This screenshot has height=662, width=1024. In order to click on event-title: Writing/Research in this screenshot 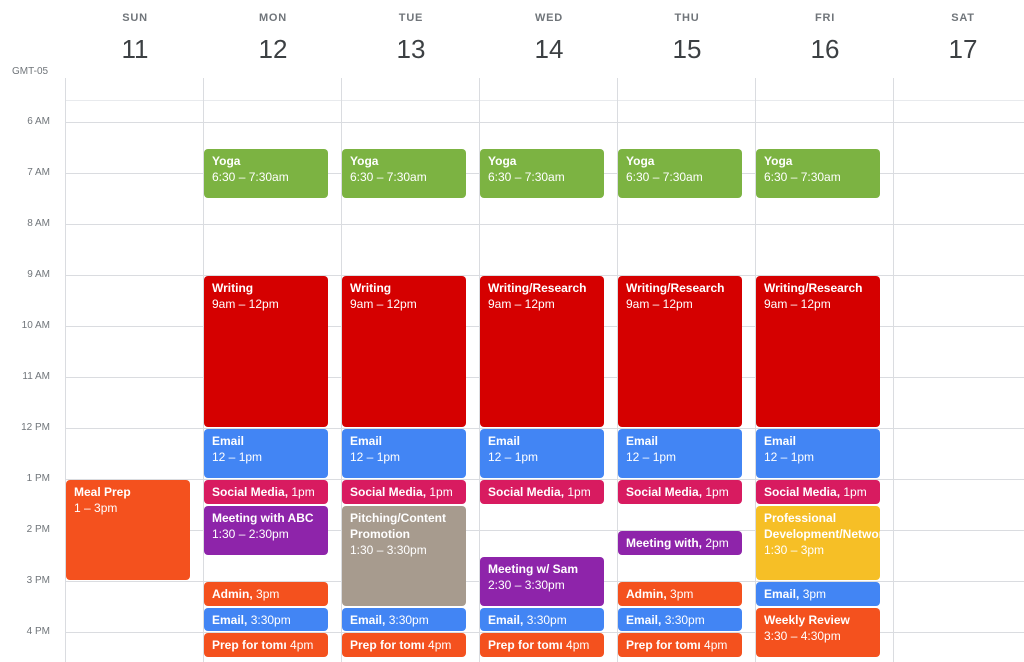, I will do `click(537, 288)`.